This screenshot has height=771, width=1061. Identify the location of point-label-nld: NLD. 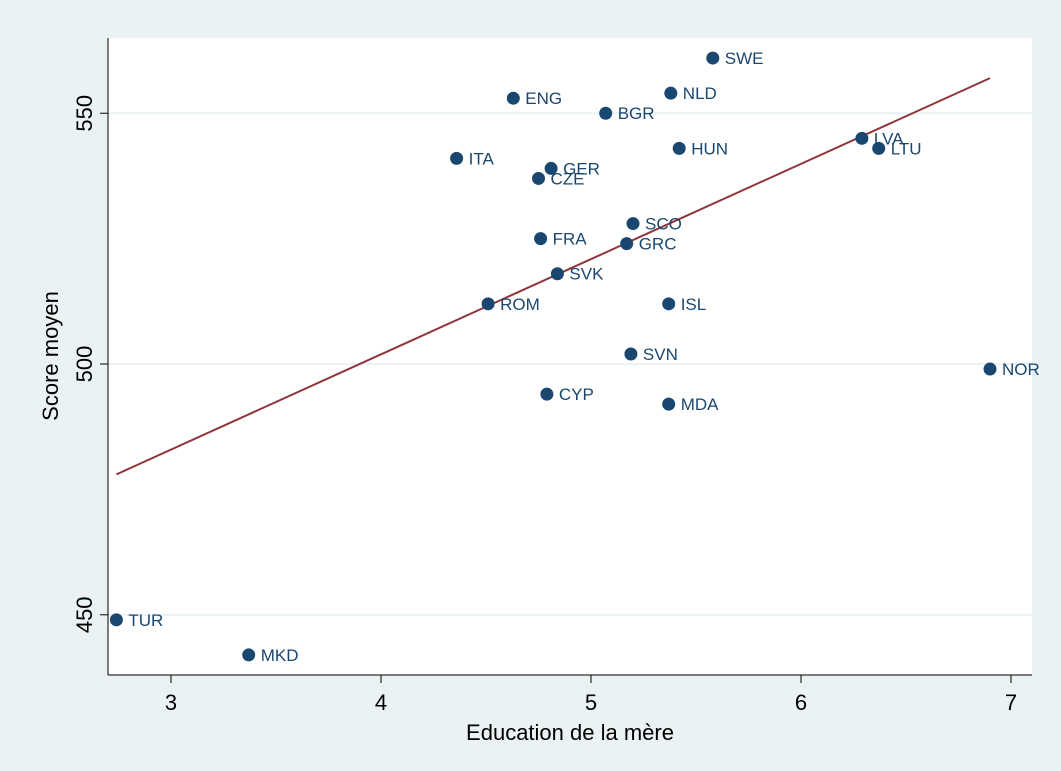
(700, 93).